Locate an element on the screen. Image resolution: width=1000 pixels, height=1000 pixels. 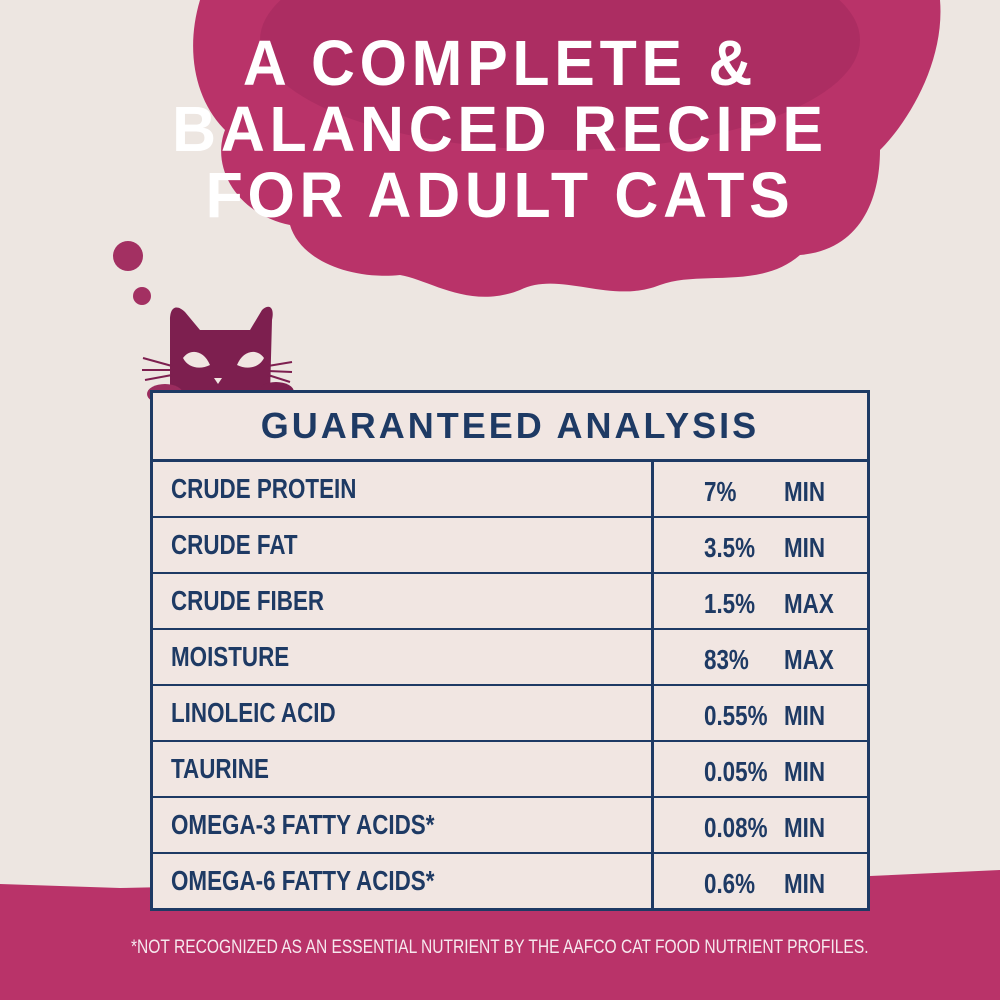
nutrient-name-text: CRUDE PROTEIN is located at coordinates (264, 488).